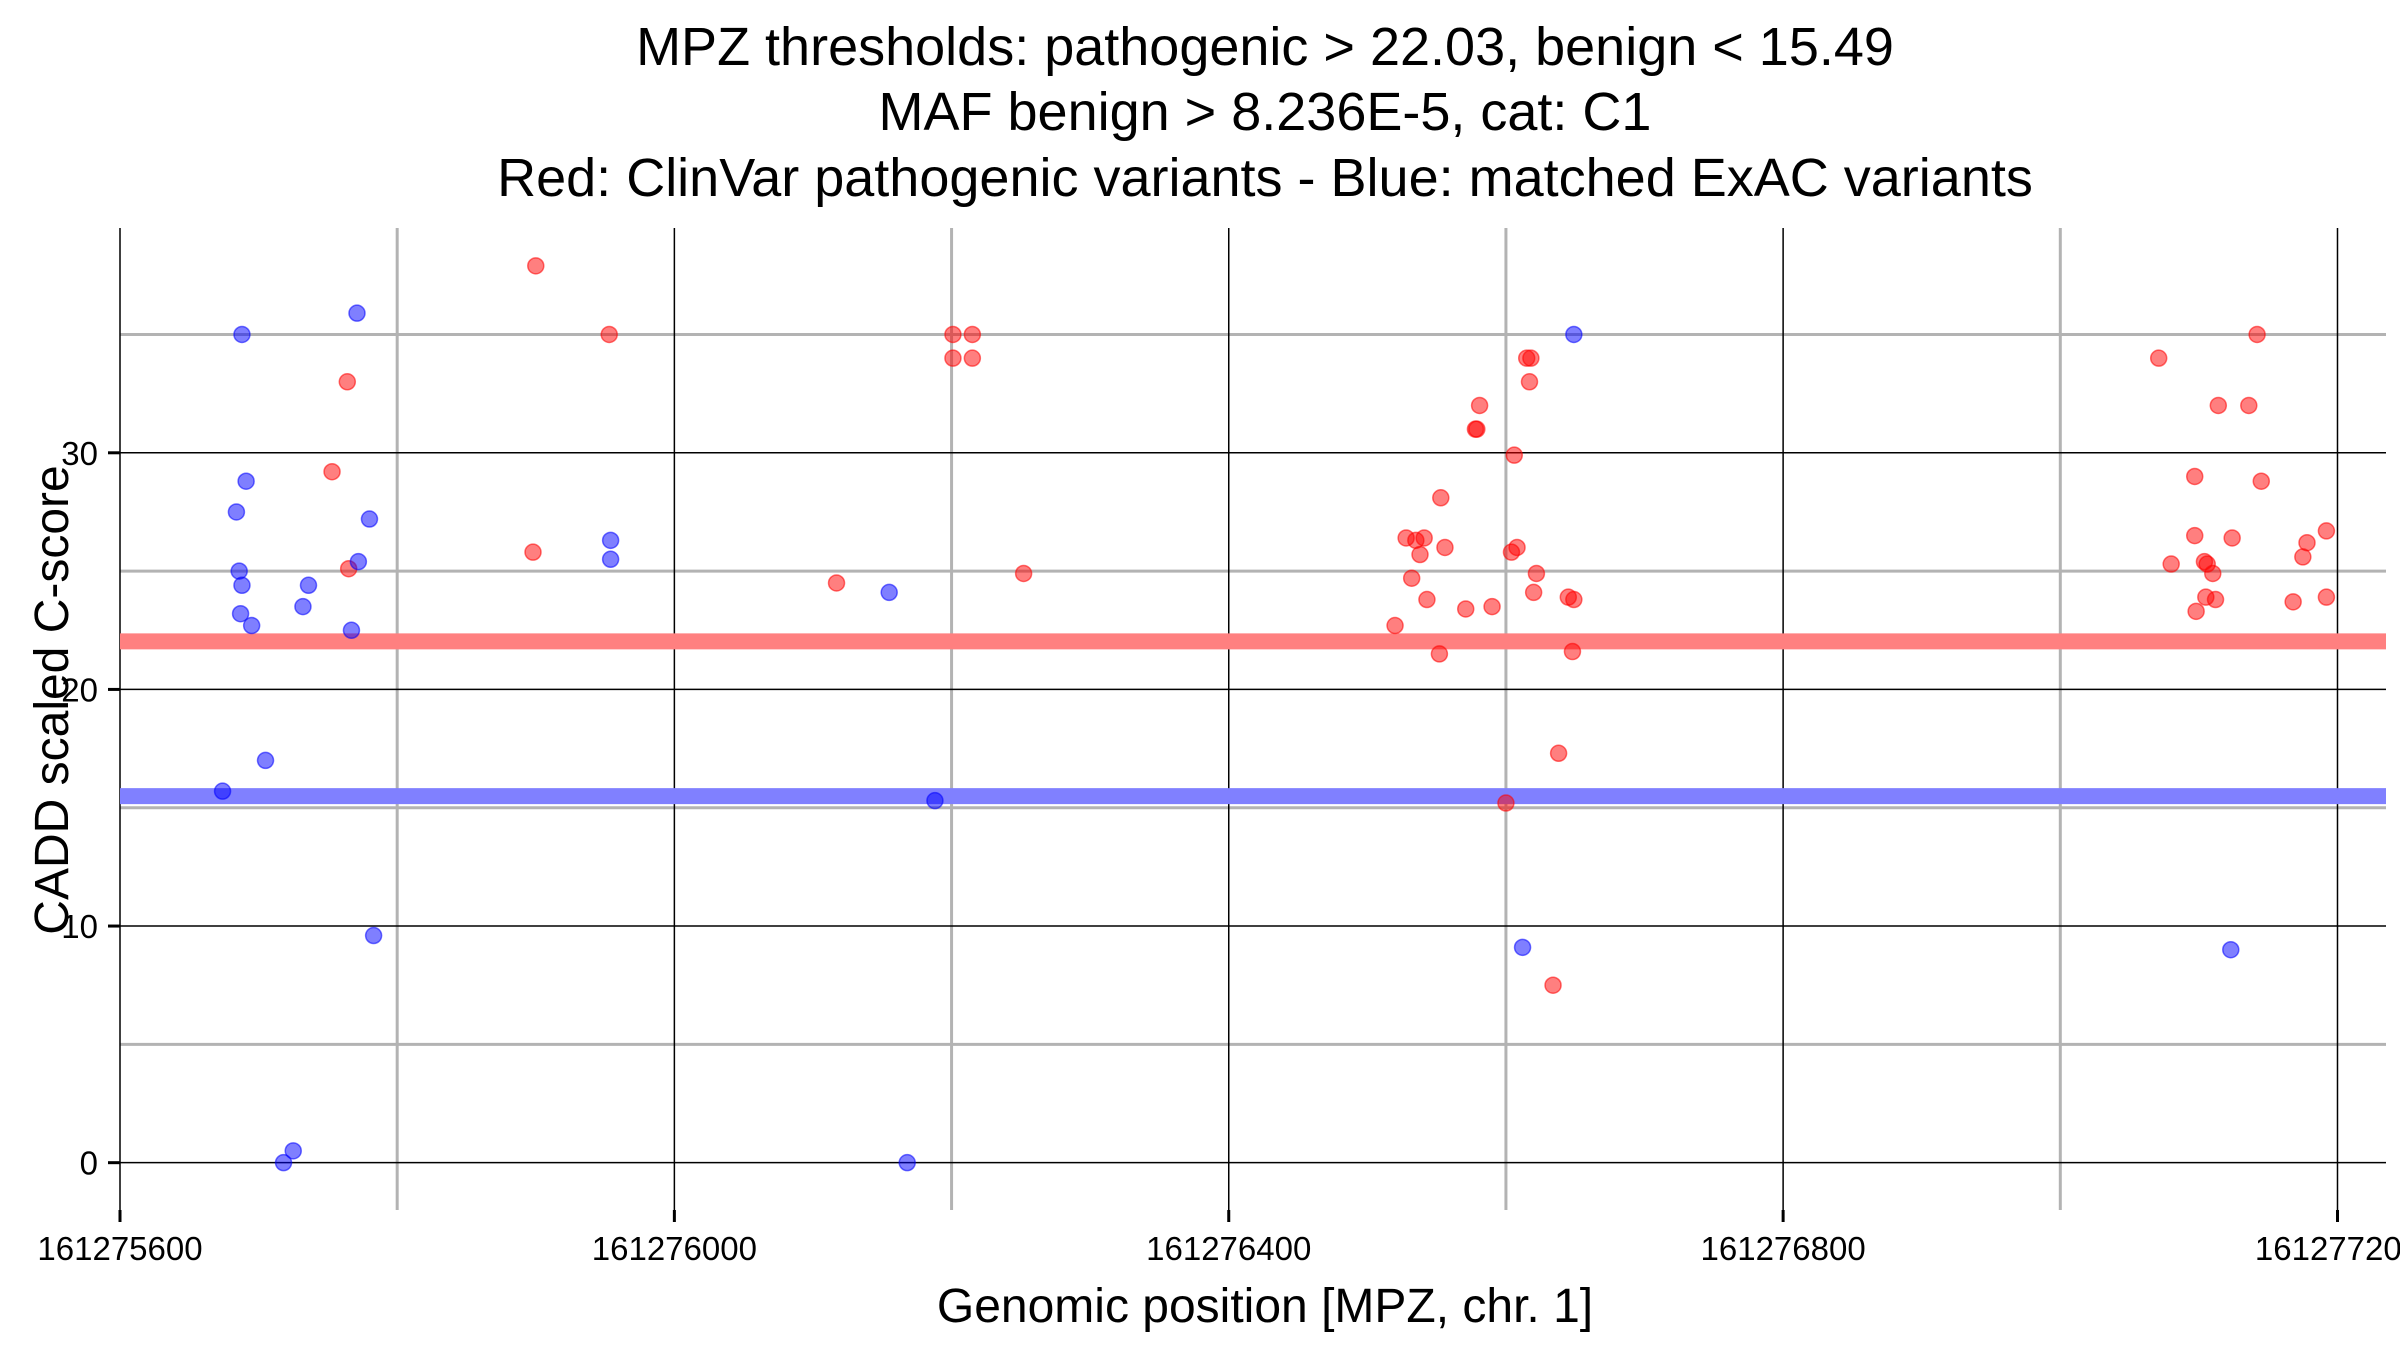 This screenshot has width=2400, height=1350. I want to click on y-tick-label-1: 10, so click(79, 926).